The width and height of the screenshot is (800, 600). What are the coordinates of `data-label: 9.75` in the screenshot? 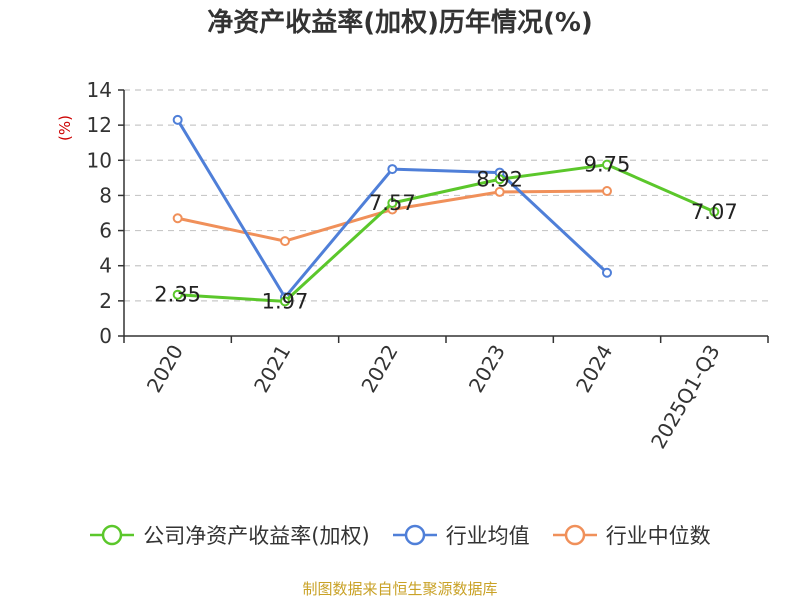 It's located at (607, 165).